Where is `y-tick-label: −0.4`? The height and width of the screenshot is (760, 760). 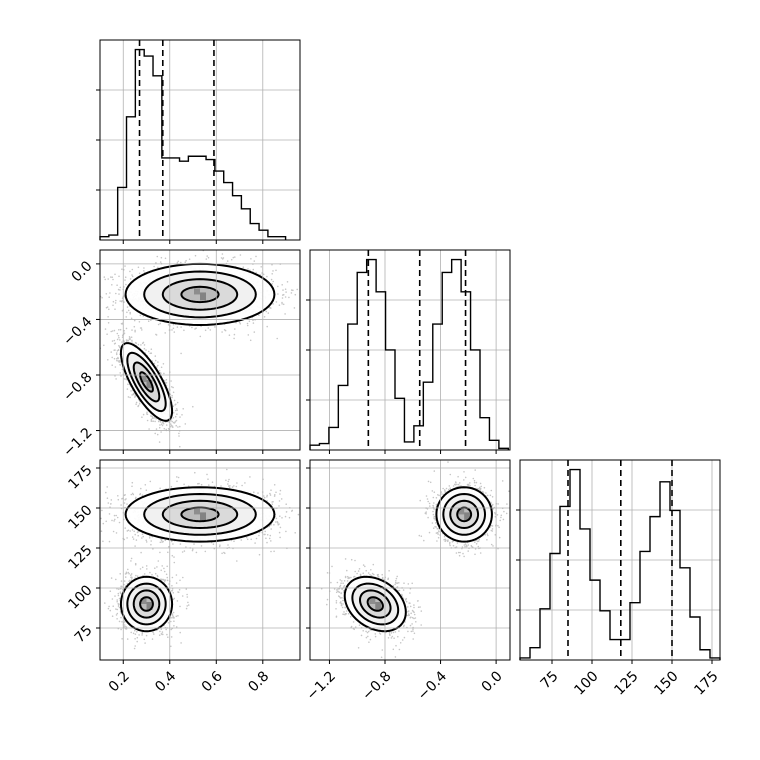
y-tick-label: −0.4 is located at coordinates (77, 331).